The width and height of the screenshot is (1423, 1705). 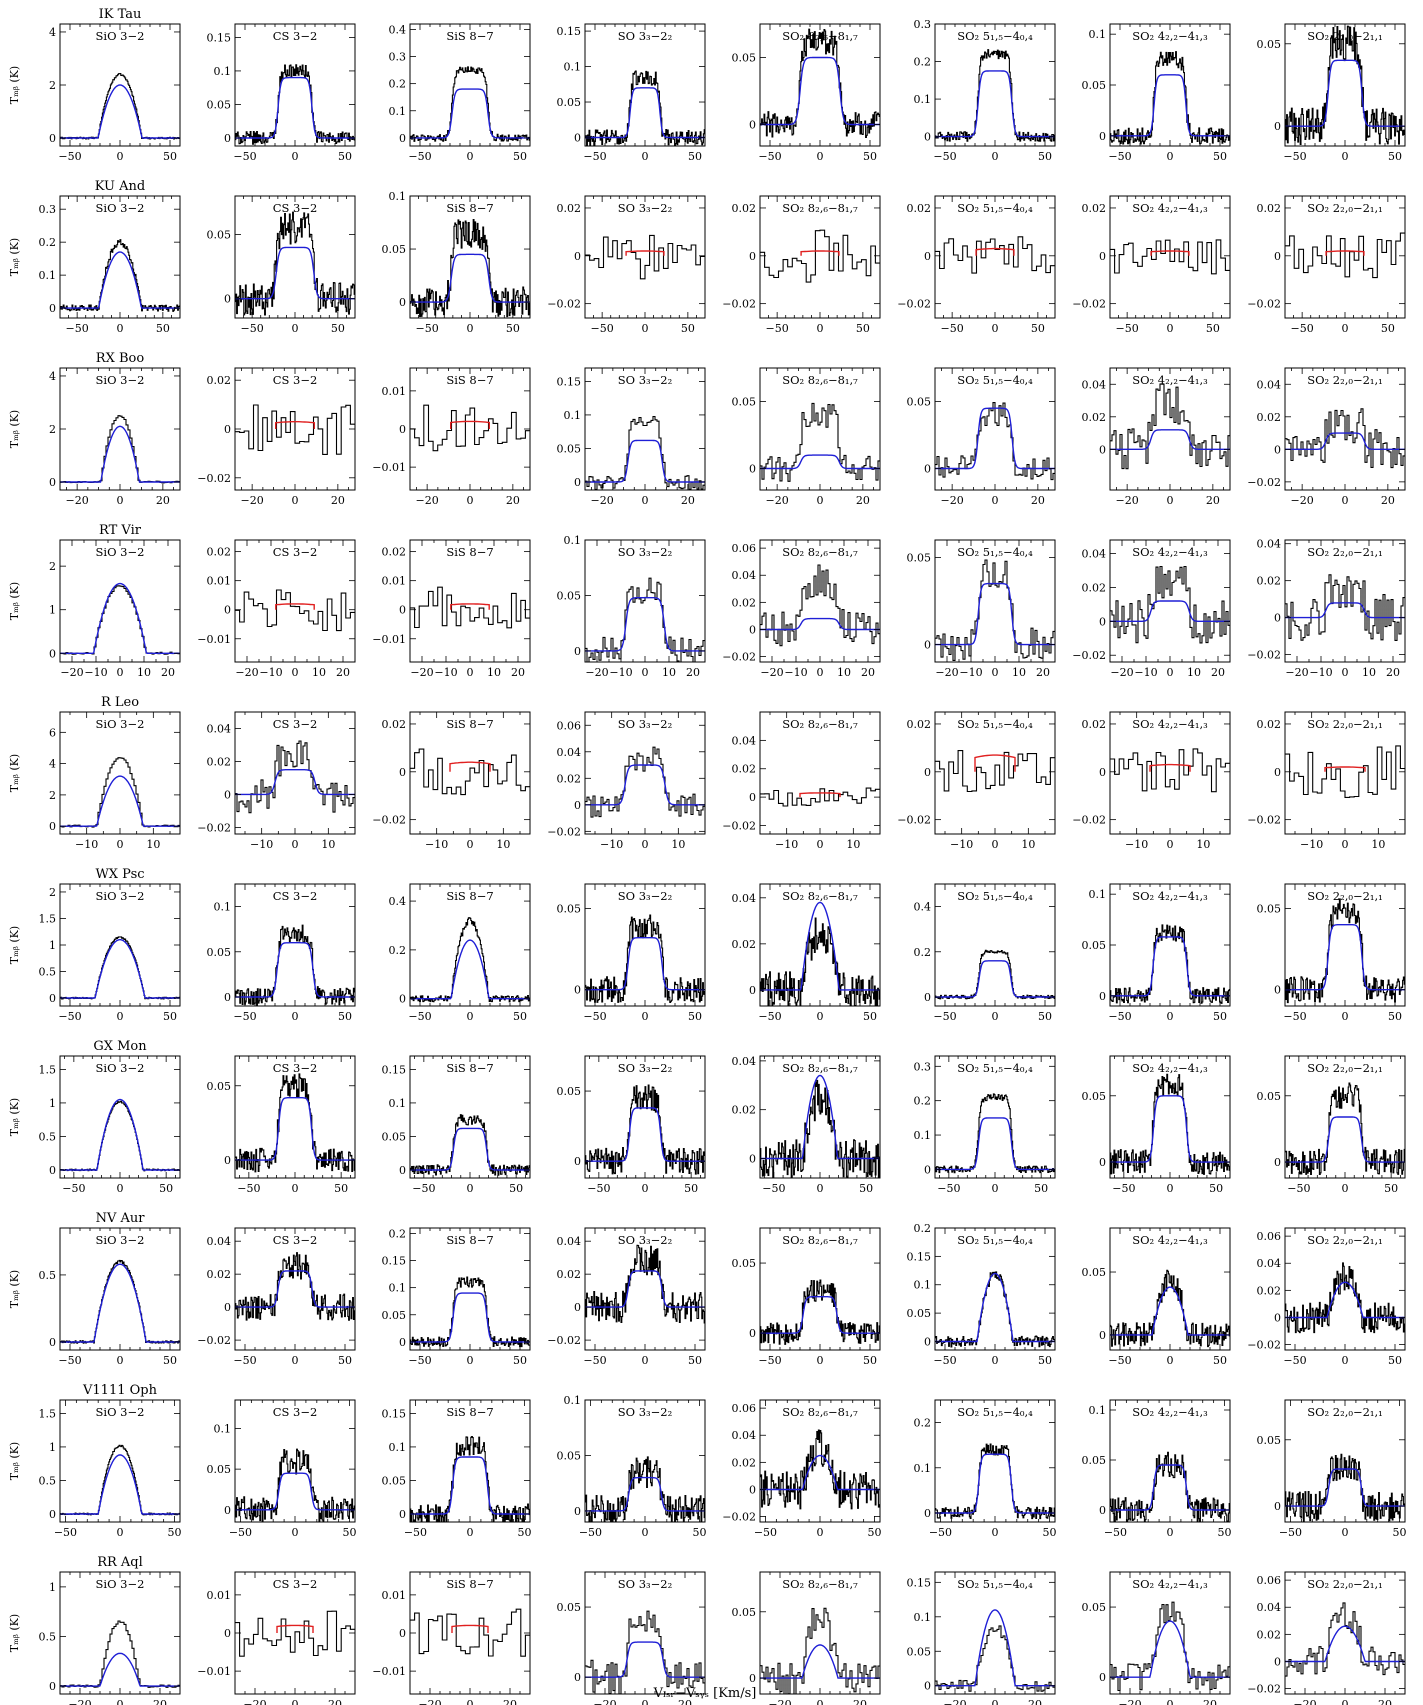 What do you see at coordinates (802, 1469) in the screenshot?
I see `spectrum-panel: −50 0 50 −0.02 0 0.02 0.04 0.06 SO₂ 8₂,₆−8₁,₇` at bounding box center [802, 1469].